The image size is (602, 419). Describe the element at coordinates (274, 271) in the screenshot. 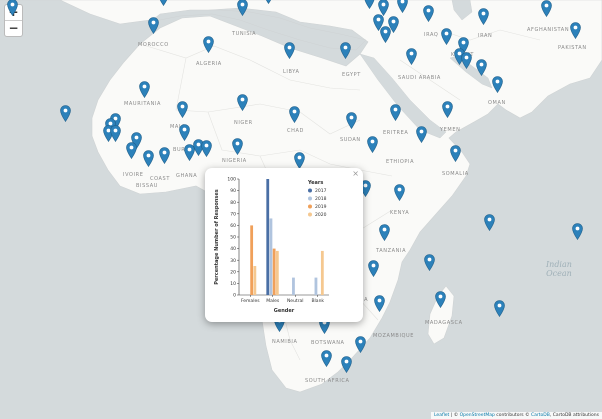

I see `bar-2019-males` at that location.